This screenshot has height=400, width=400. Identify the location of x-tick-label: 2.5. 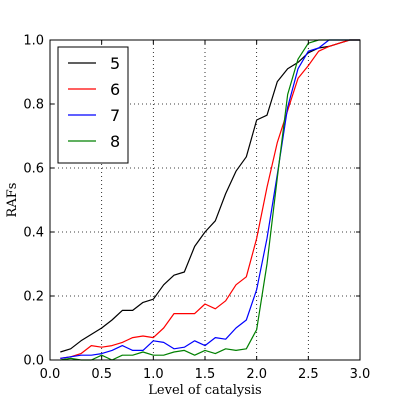
(308, 374).